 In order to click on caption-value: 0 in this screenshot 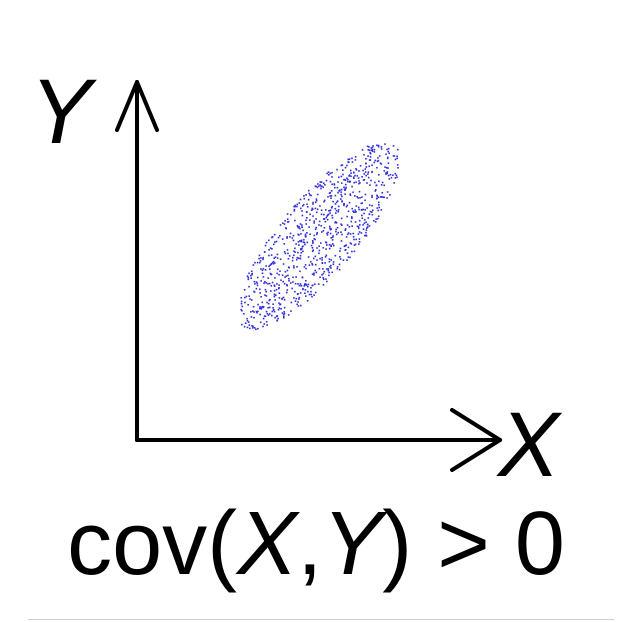, I will do `click(539, 544)`.